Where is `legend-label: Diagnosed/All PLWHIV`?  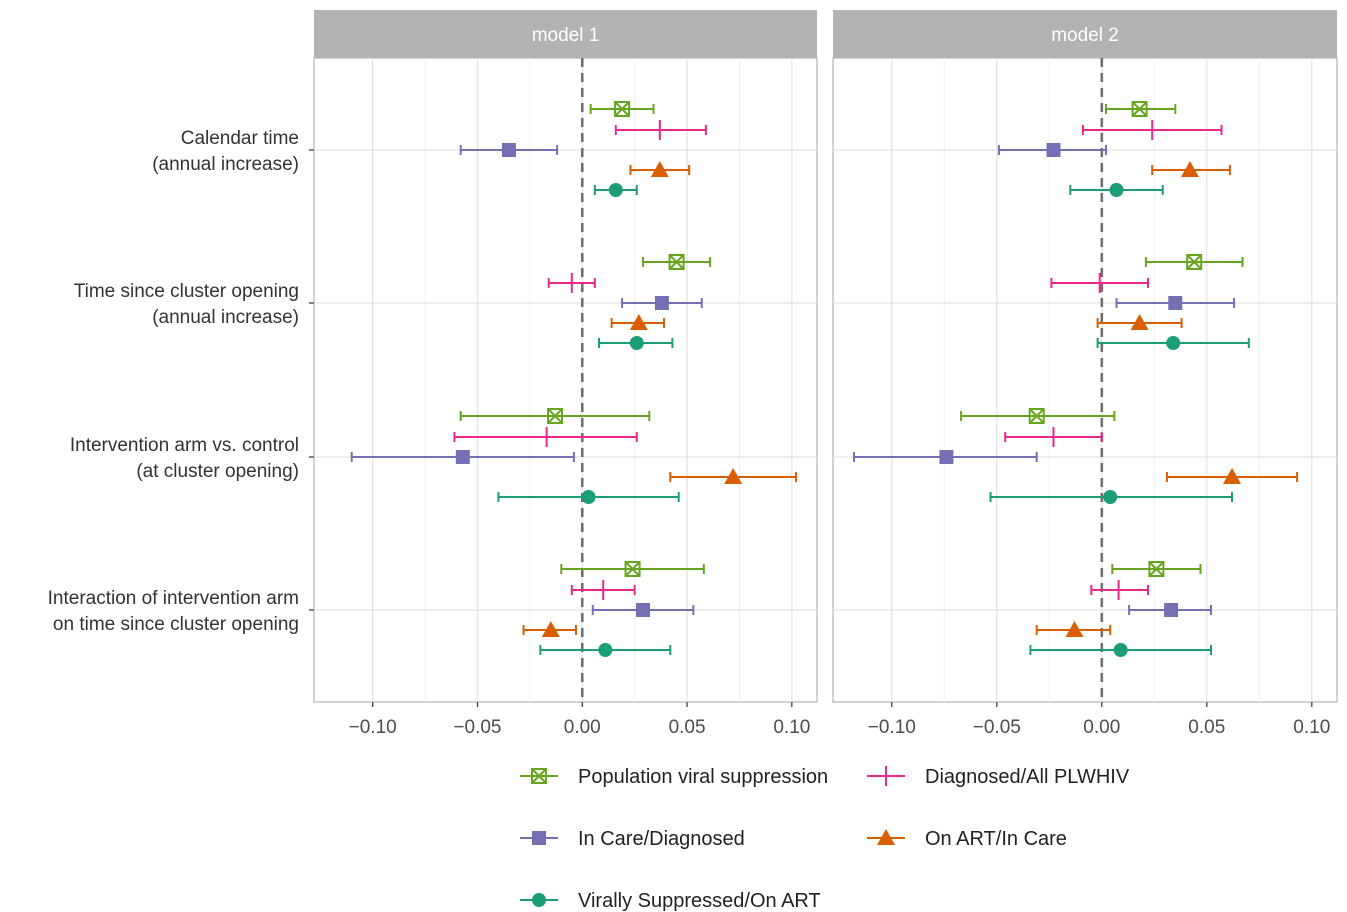
legend-label: Diagnosed/All PLWHIV is located at coordinates (1027, 777).